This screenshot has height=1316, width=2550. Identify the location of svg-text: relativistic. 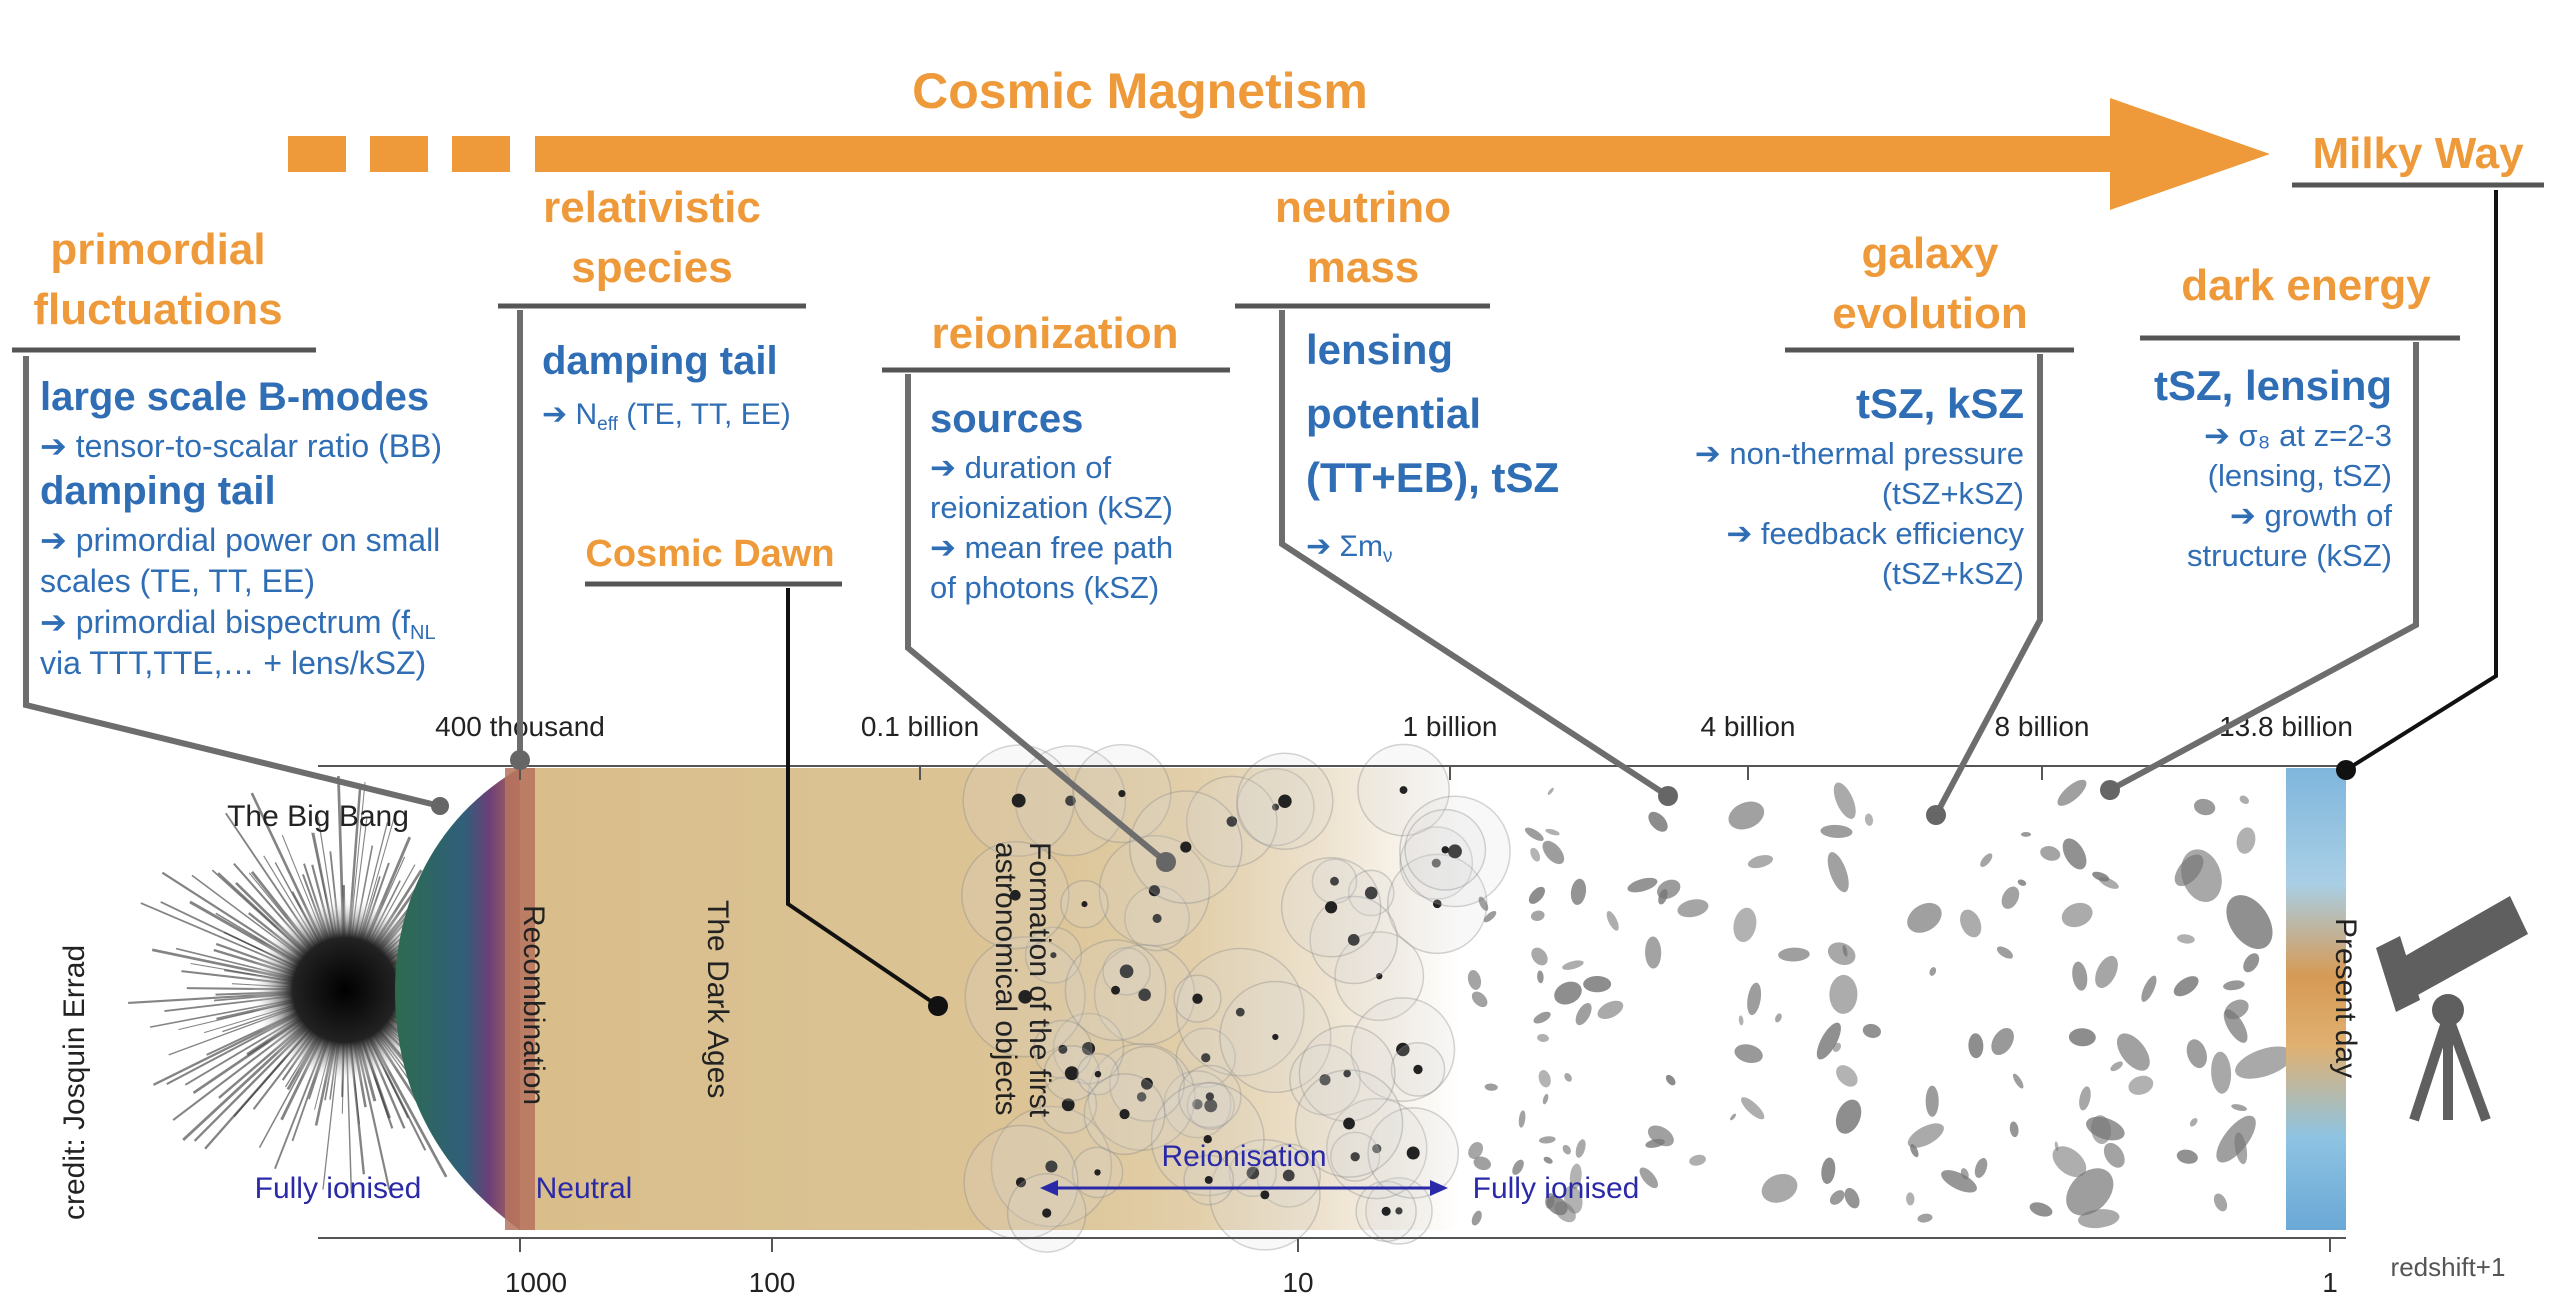
(652, 207).